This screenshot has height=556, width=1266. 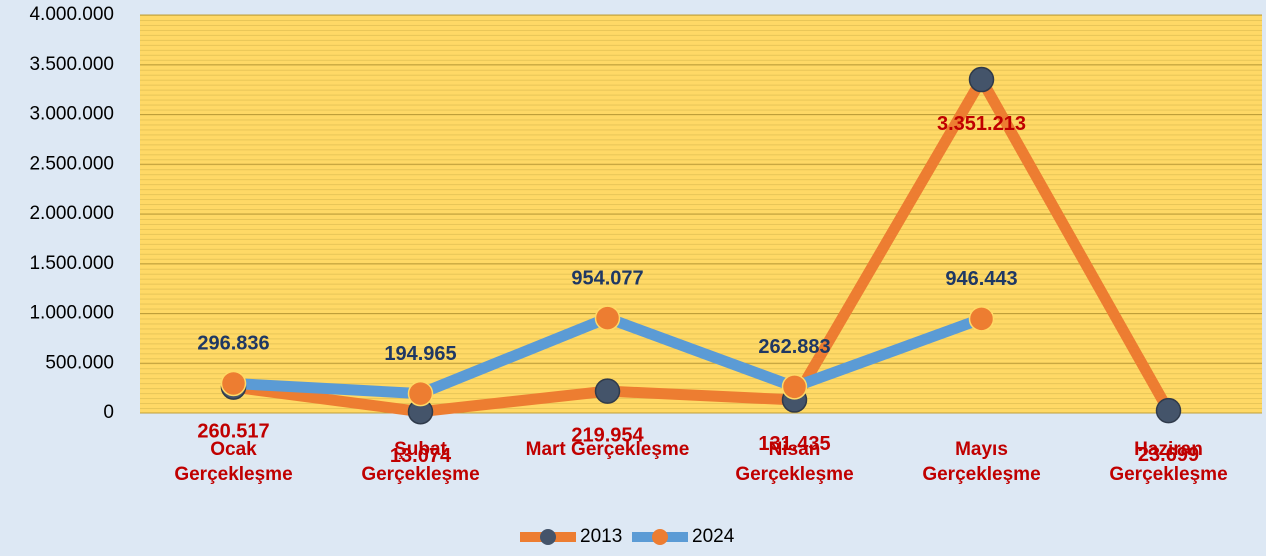 What do you see at coordinates (233, 431) in the screenshot?
I see `data-label: 260.517` at bounding box center [233, 431].